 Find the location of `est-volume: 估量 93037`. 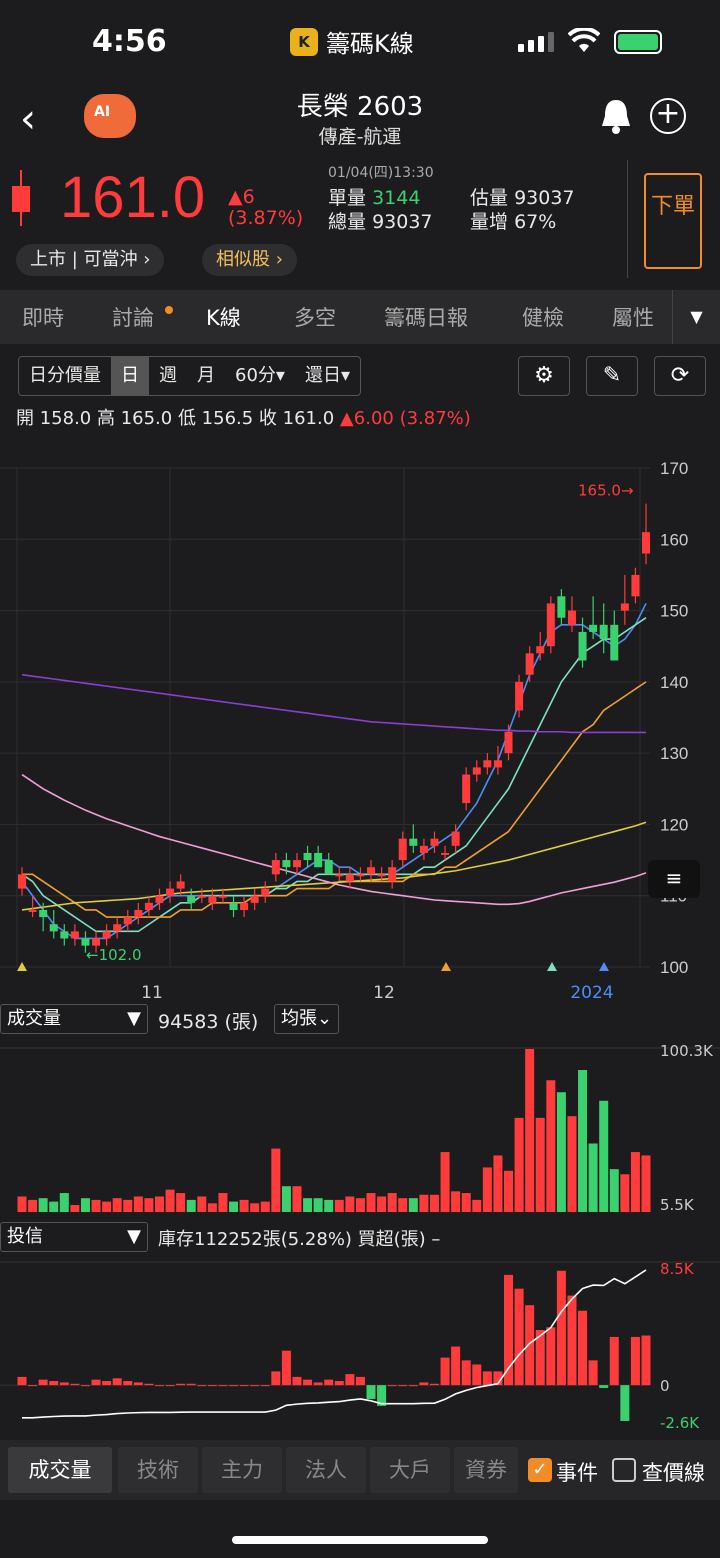

est-volume: 估量 93037 is located at coordinates (522, 198).